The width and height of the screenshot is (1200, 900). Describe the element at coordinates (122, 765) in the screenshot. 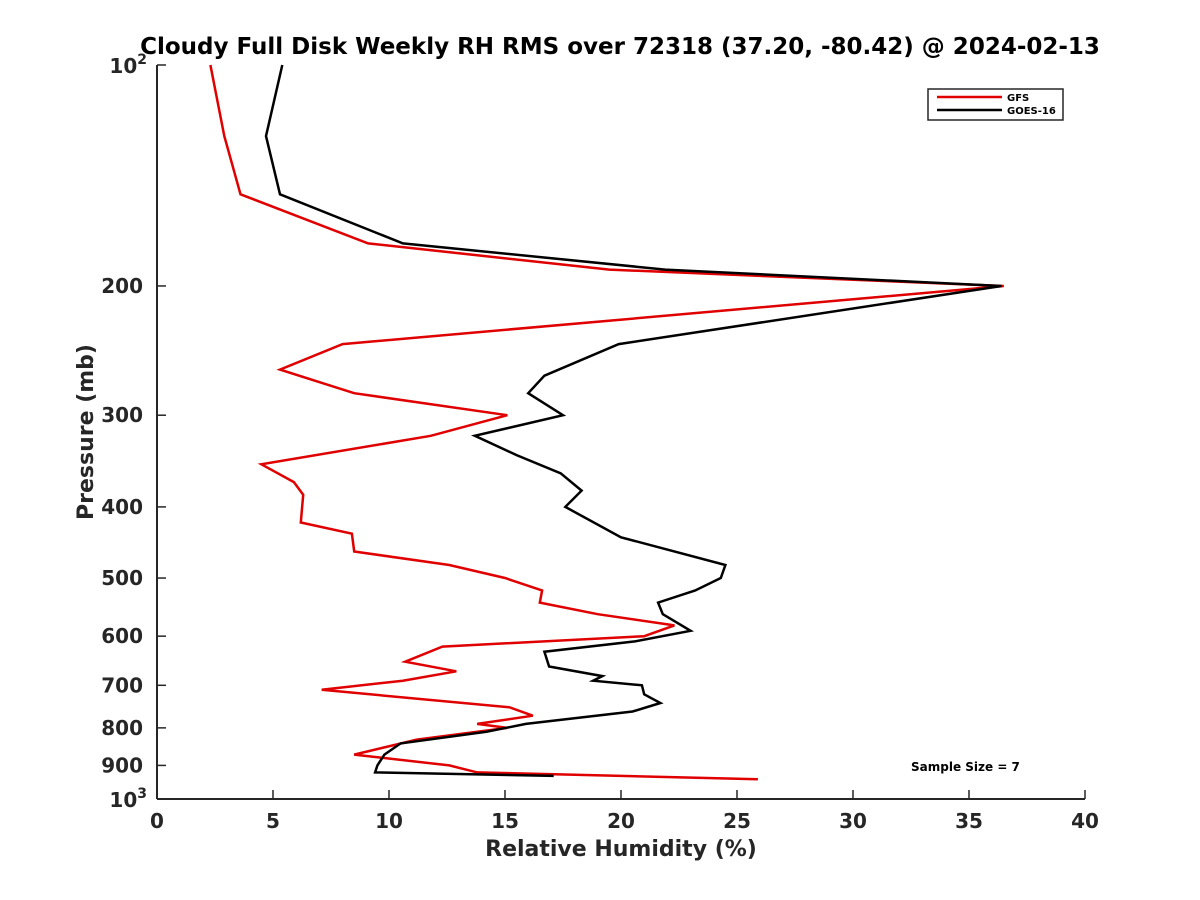

I see `y-tick-label: 900` at that location.